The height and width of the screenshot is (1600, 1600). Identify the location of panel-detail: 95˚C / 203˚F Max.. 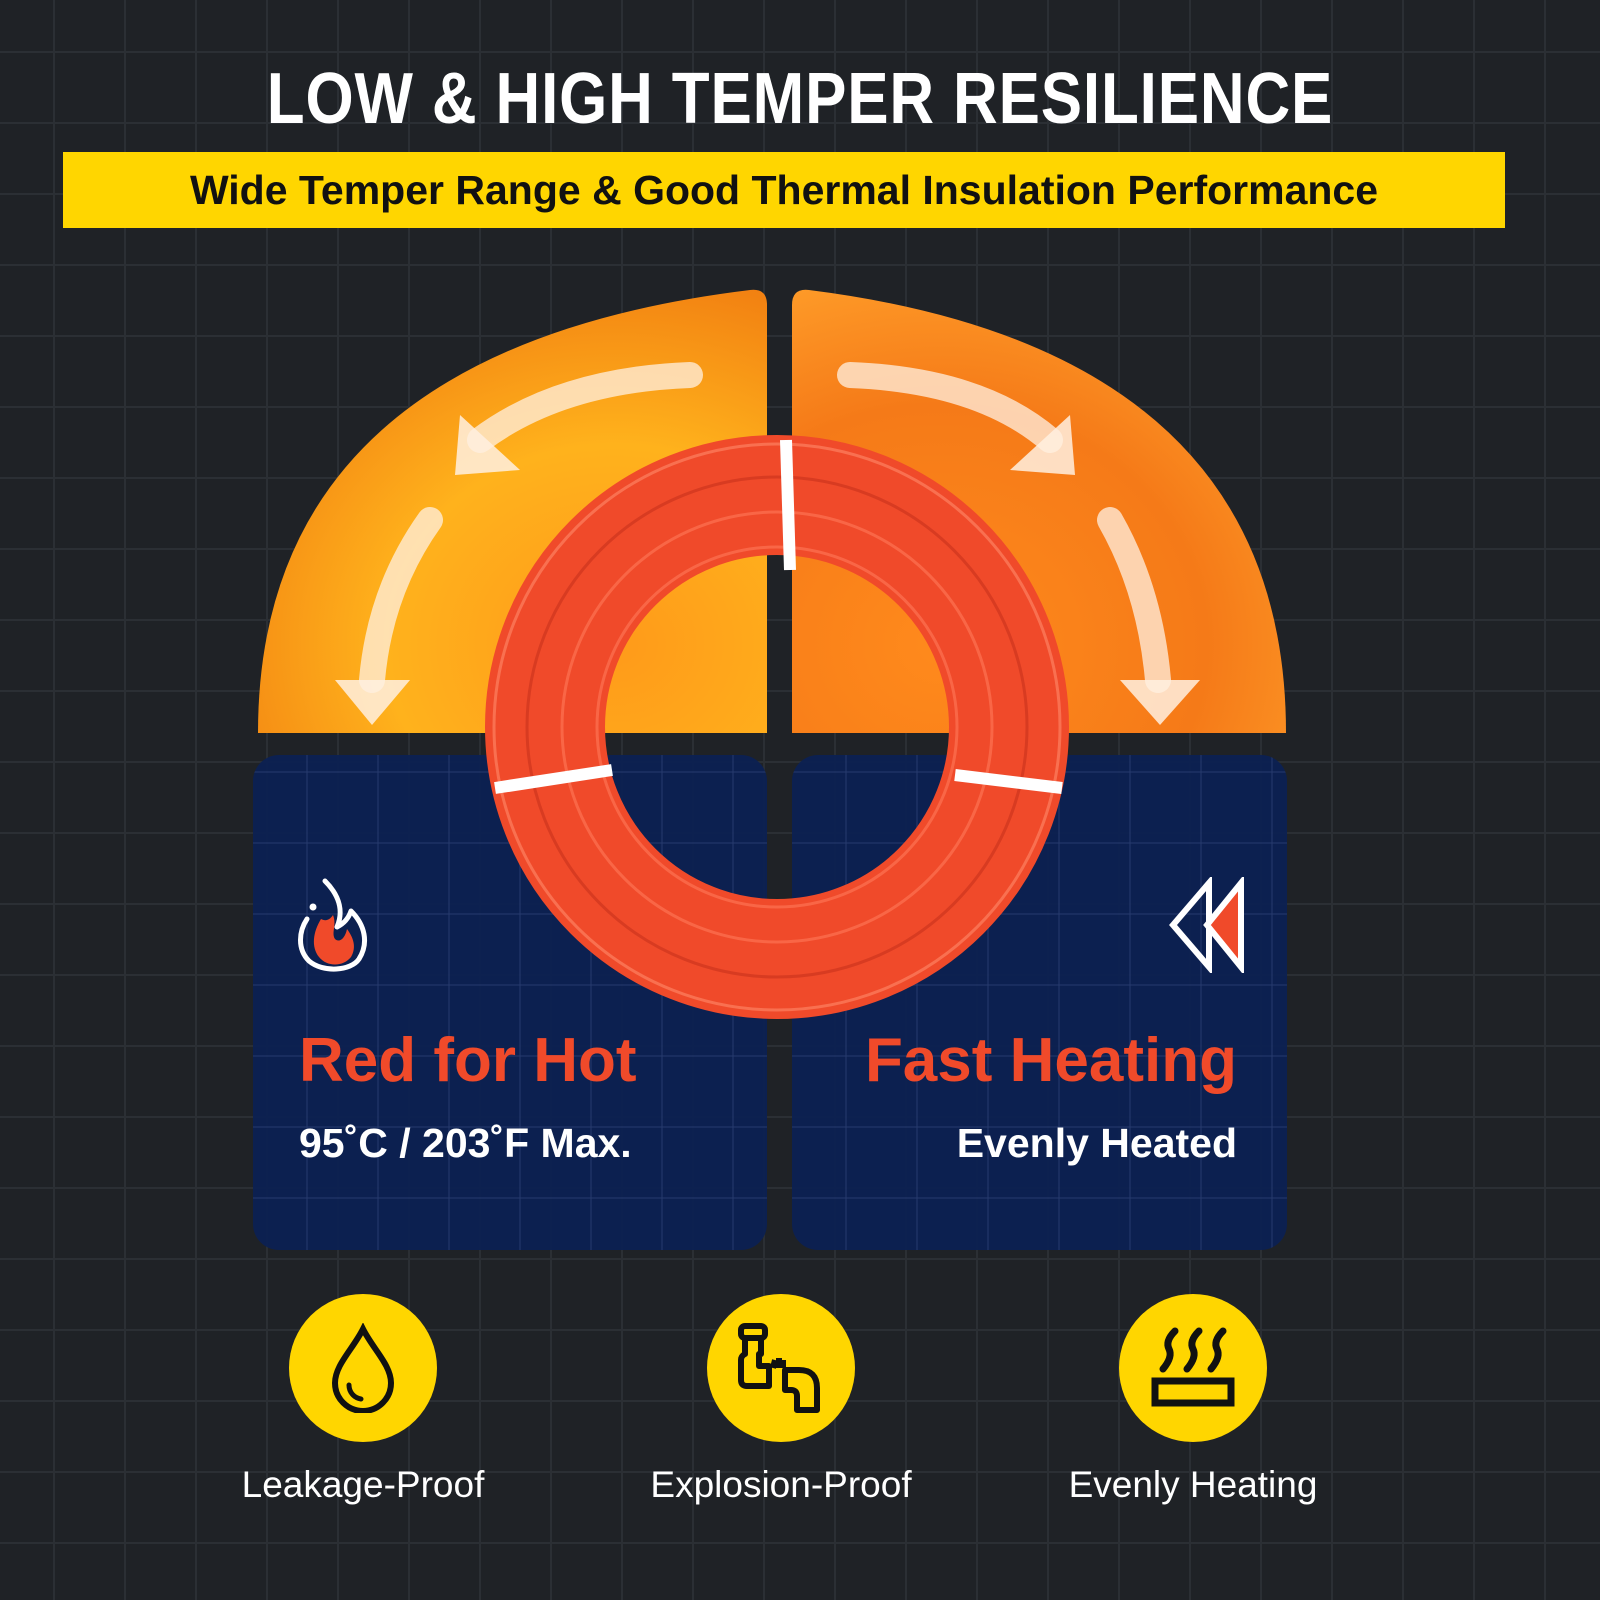
(465, 1143).